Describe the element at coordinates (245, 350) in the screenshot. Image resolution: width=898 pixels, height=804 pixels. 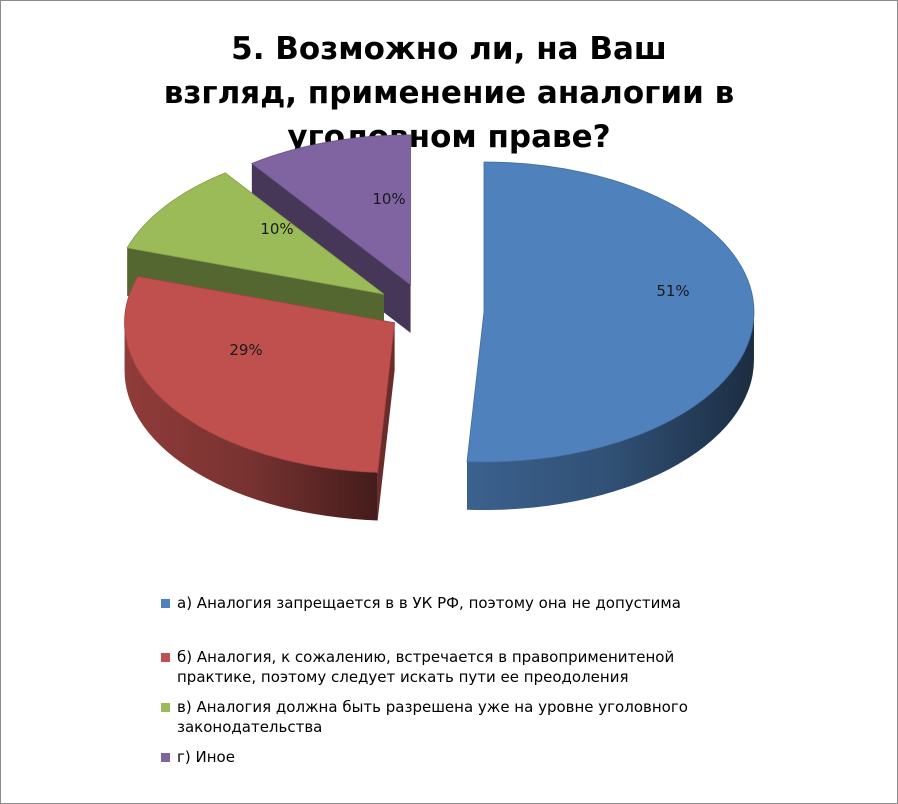
I see `data-label-b: 29%` at that location.